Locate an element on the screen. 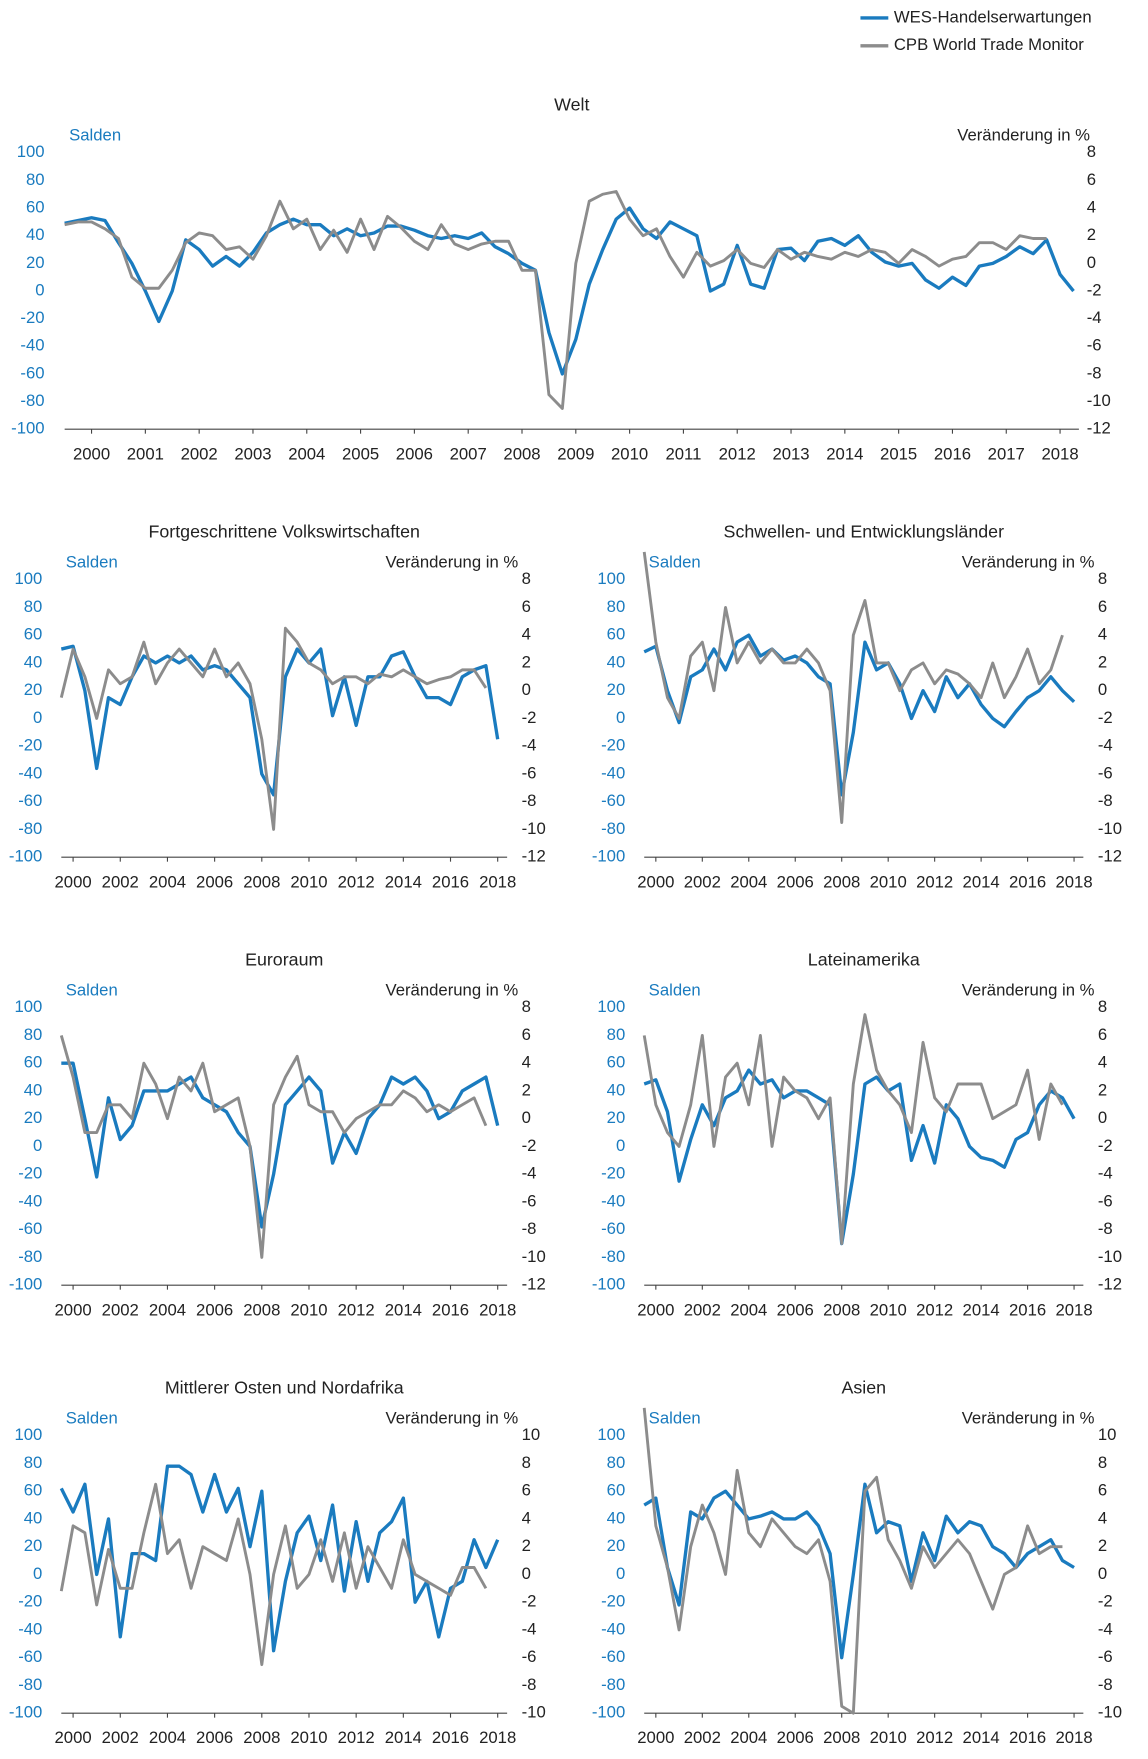 The image size is (1148, 1759). x-tick-label: 2017 is located at coordinates (1006, 453).